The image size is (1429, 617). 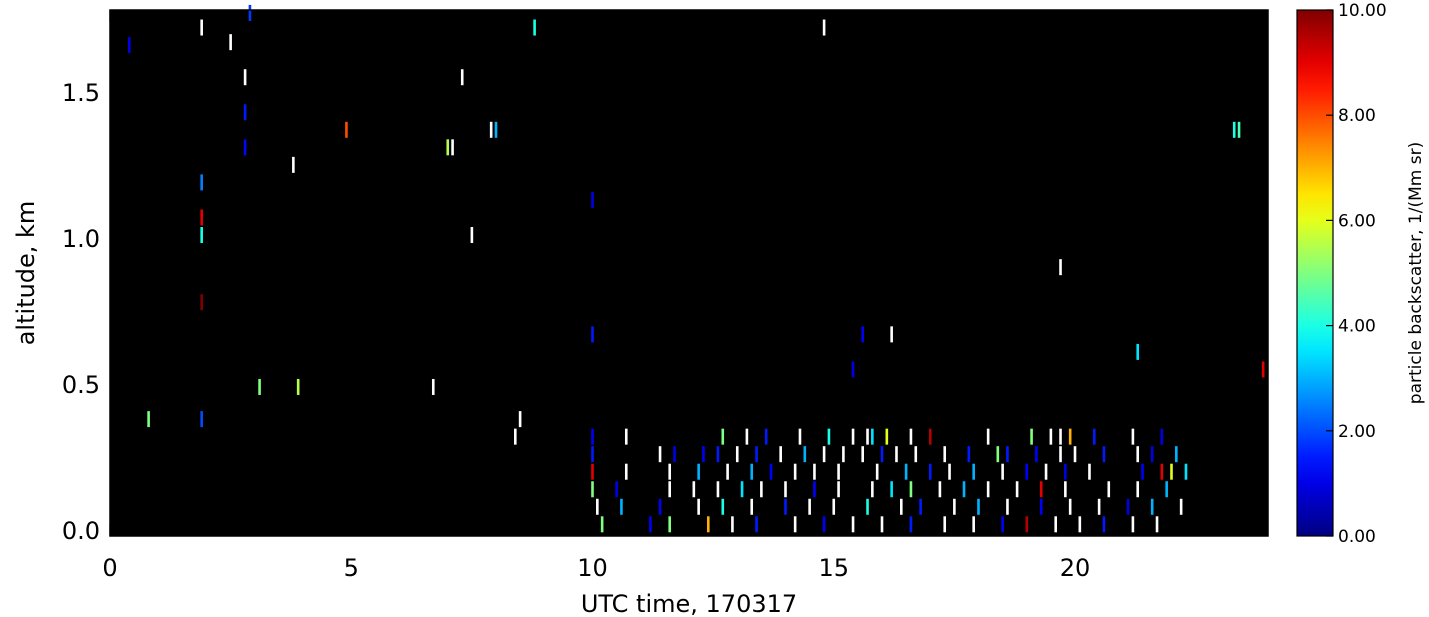 I want to click on y-tick-label: 0.0, so click(x=81, y=531).